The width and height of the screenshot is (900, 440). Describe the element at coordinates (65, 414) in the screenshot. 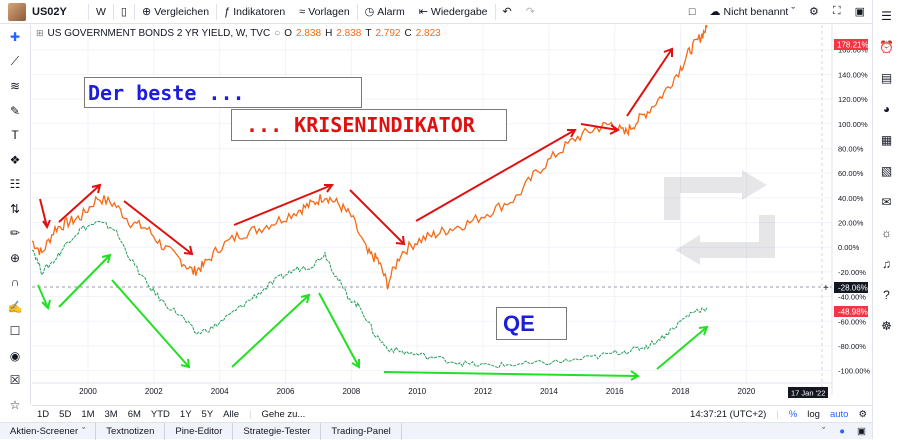

I see `range-5d: 5D` at that location.